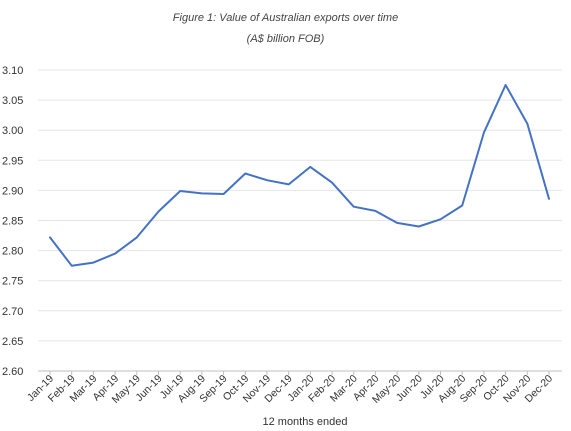 The image size is (571, 431). I want to click on y-tick-label: 2.75, so click(12, 282).